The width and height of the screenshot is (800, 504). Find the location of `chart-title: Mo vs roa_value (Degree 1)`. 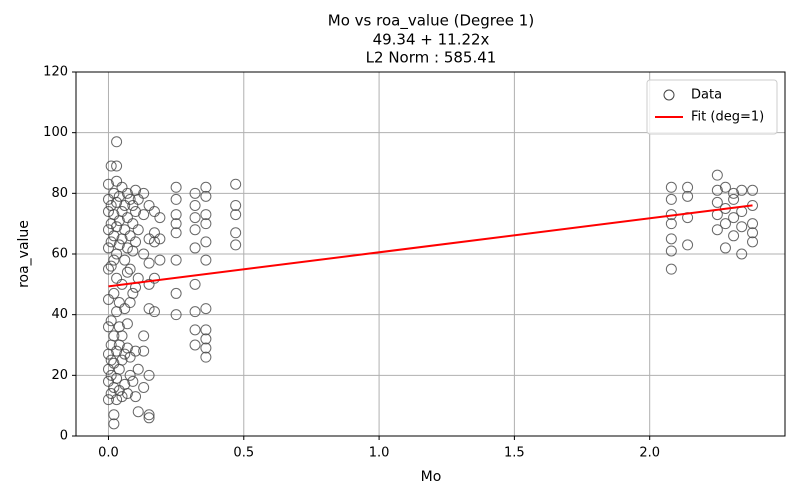

chart-title: Mo vs roa_value (Degree 1) is located at coordinates (431, 21).